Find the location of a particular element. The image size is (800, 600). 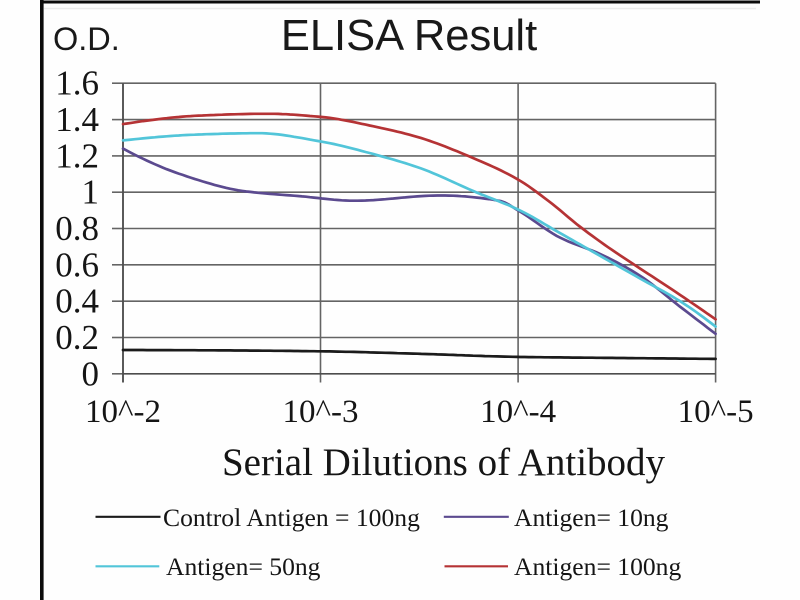

svg-text: 0.6 is located at coordinates (77, 264).